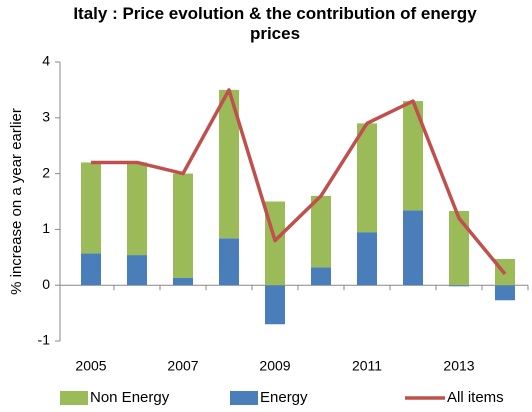 The image size is (532, 412). Describe the element at coordinates (90, 366) in the screenshot. I see `x-tick-label: 2005` at that location.